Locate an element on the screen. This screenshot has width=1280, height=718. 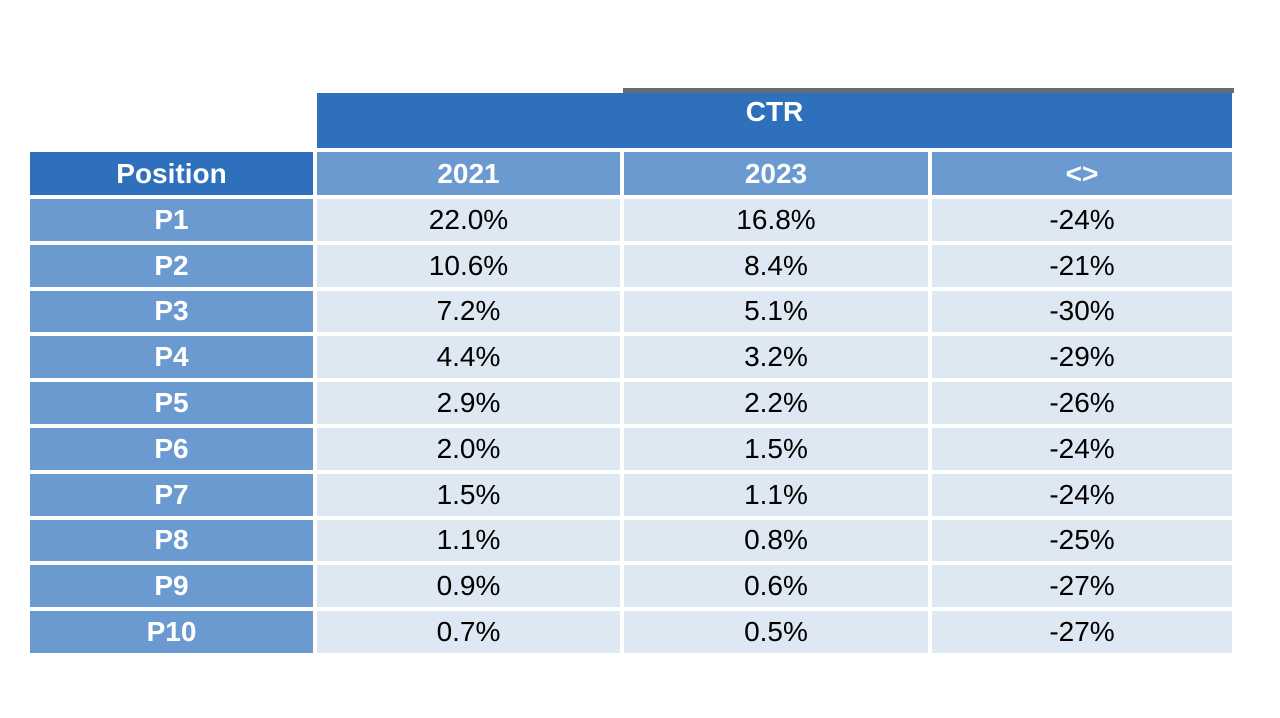
cell-change: -29% is located at coordinates (1082, 357).